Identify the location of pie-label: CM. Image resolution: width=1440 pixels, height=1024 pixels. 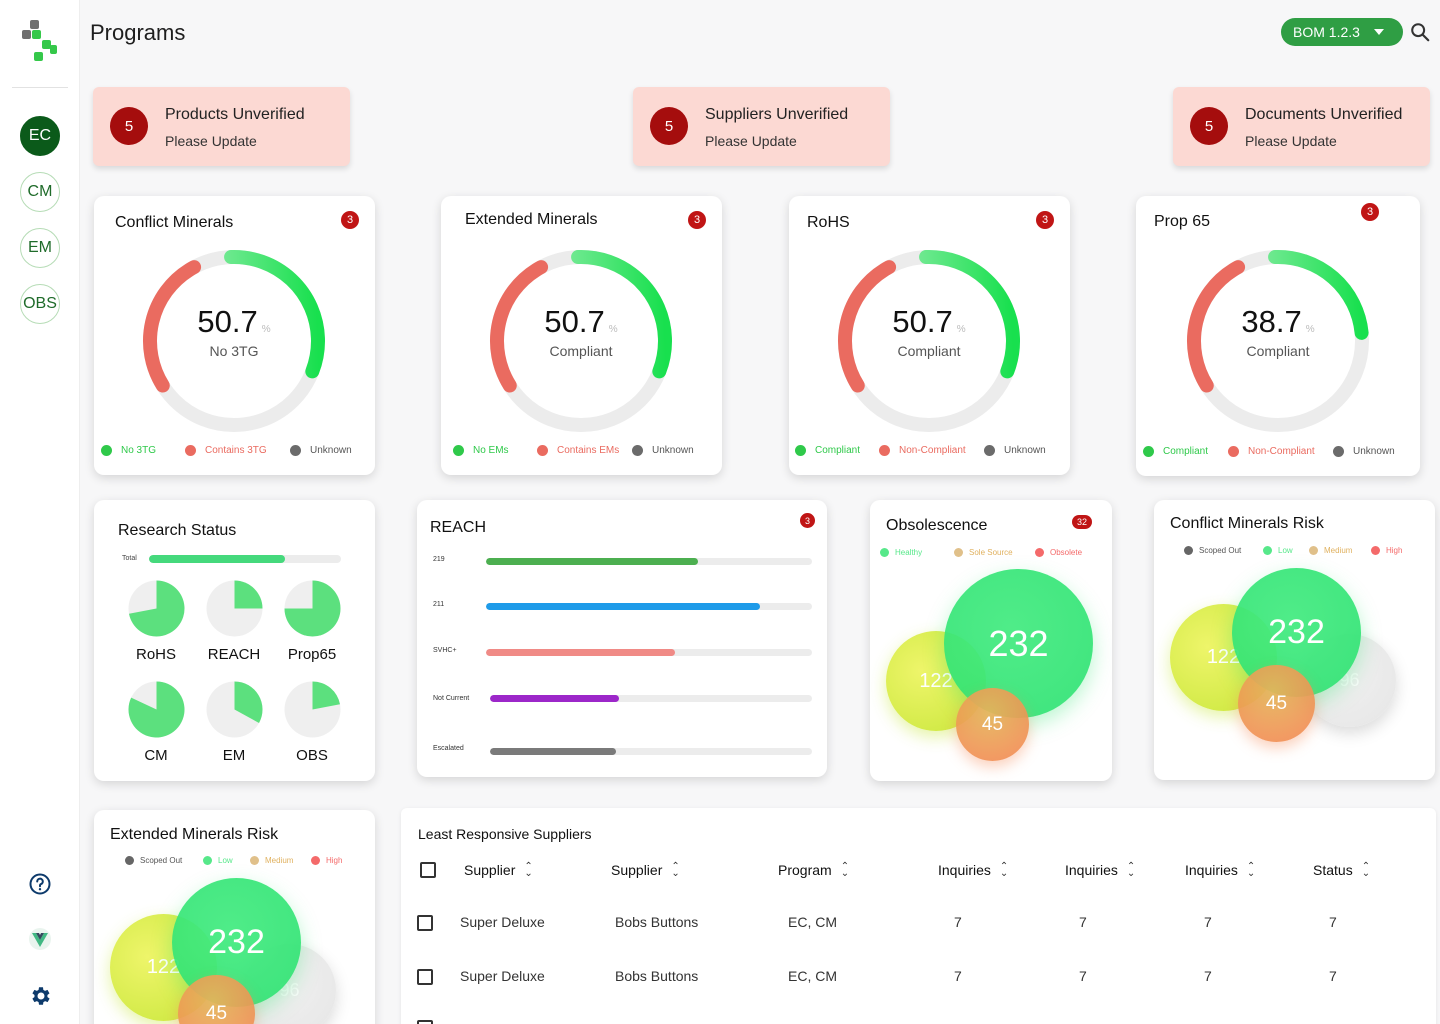
(156, 755).